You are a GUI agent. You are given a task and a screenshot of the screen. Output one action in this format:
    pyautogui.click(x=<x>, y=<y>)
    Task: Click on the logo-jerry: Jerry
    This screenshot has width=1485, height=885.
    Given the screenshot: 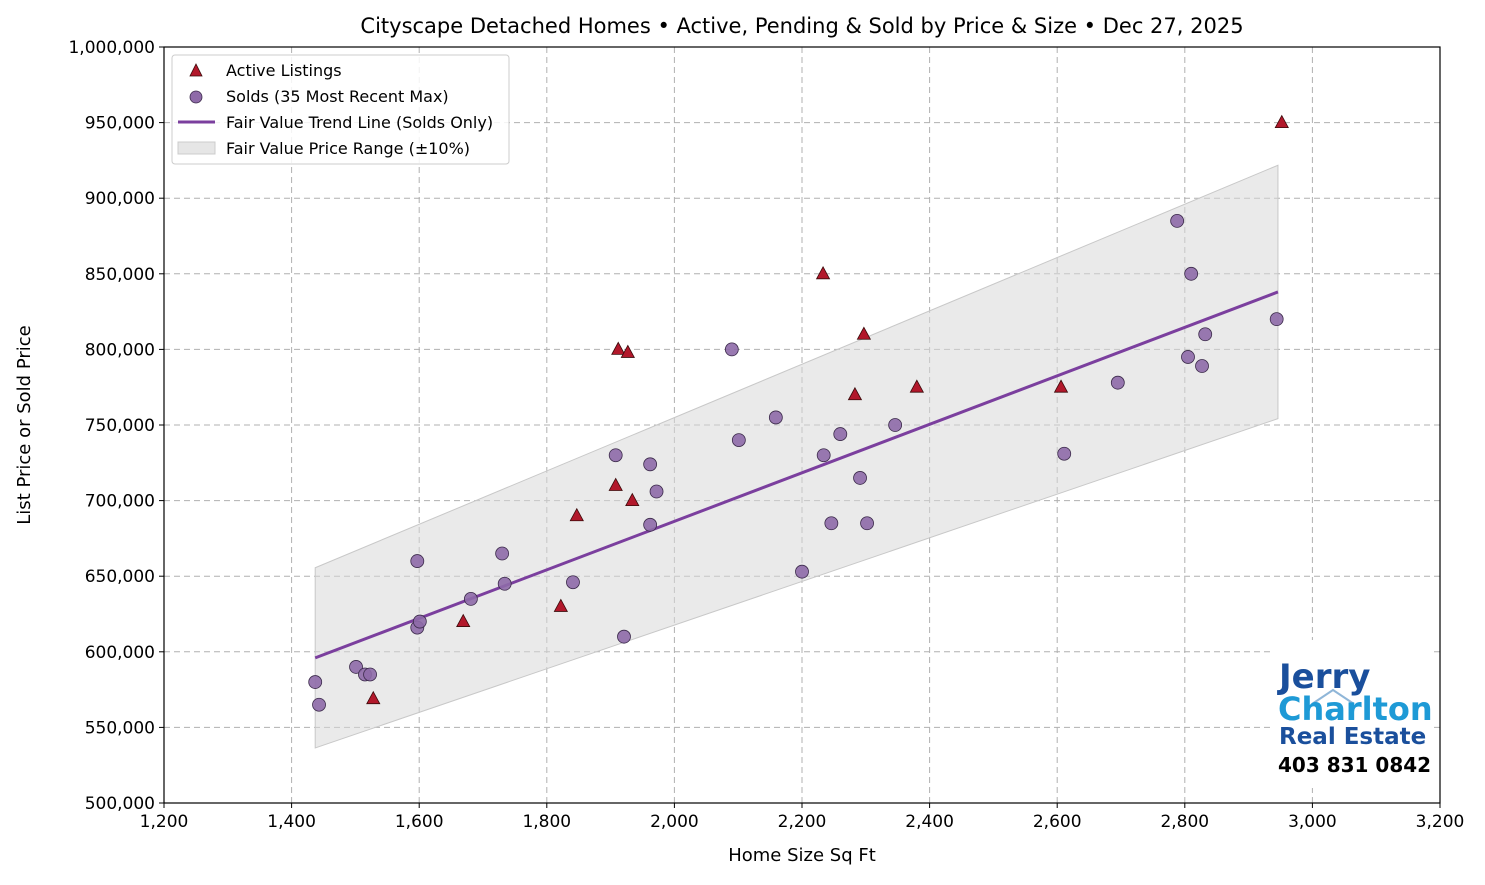 What is the action you would take?
    pyautogui.click(x=1323, y=677)
    